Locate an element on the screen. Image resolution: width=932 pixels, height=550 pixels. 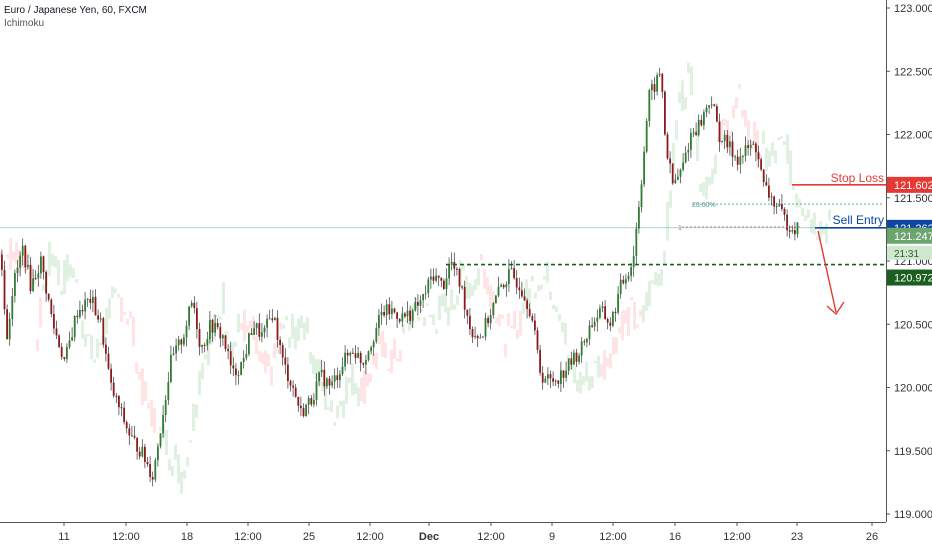
y-tick-label: 122.500 is located at coordinates (913, 72).